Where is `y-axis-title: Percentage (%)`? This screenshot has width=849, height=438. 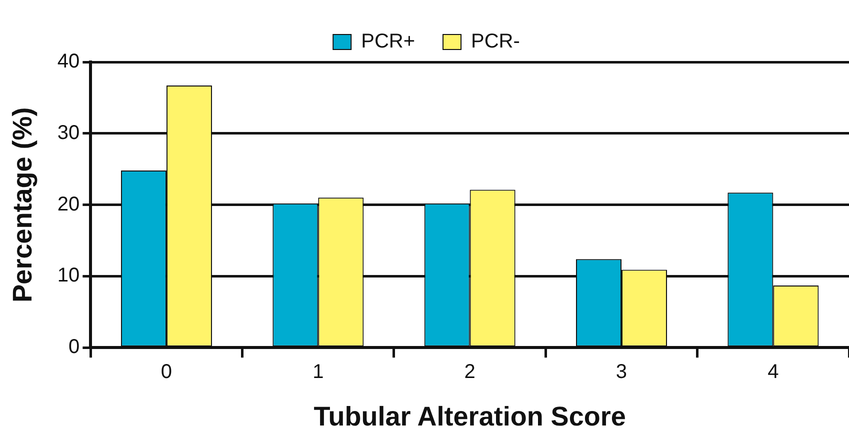 y-axis-title: Percentage (%) is located at coordinates (23, 204).